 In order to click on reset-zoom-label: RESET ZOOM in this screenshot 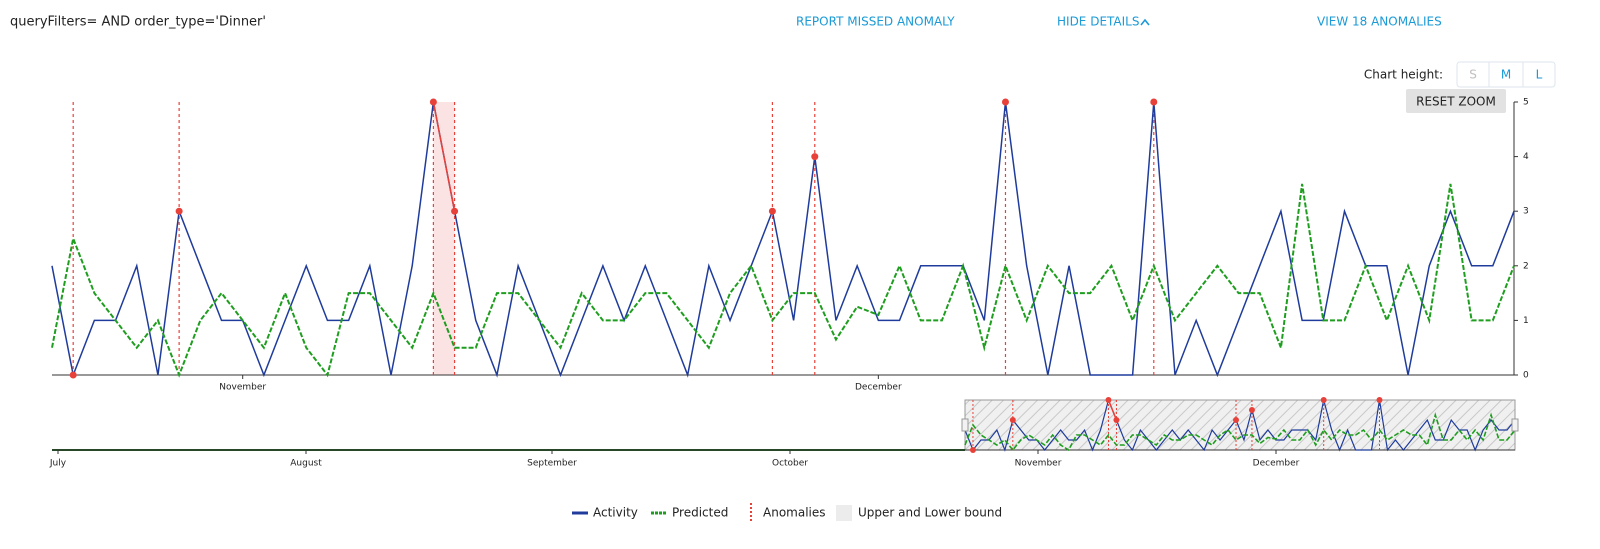, I will do `click(1456, 102)`.